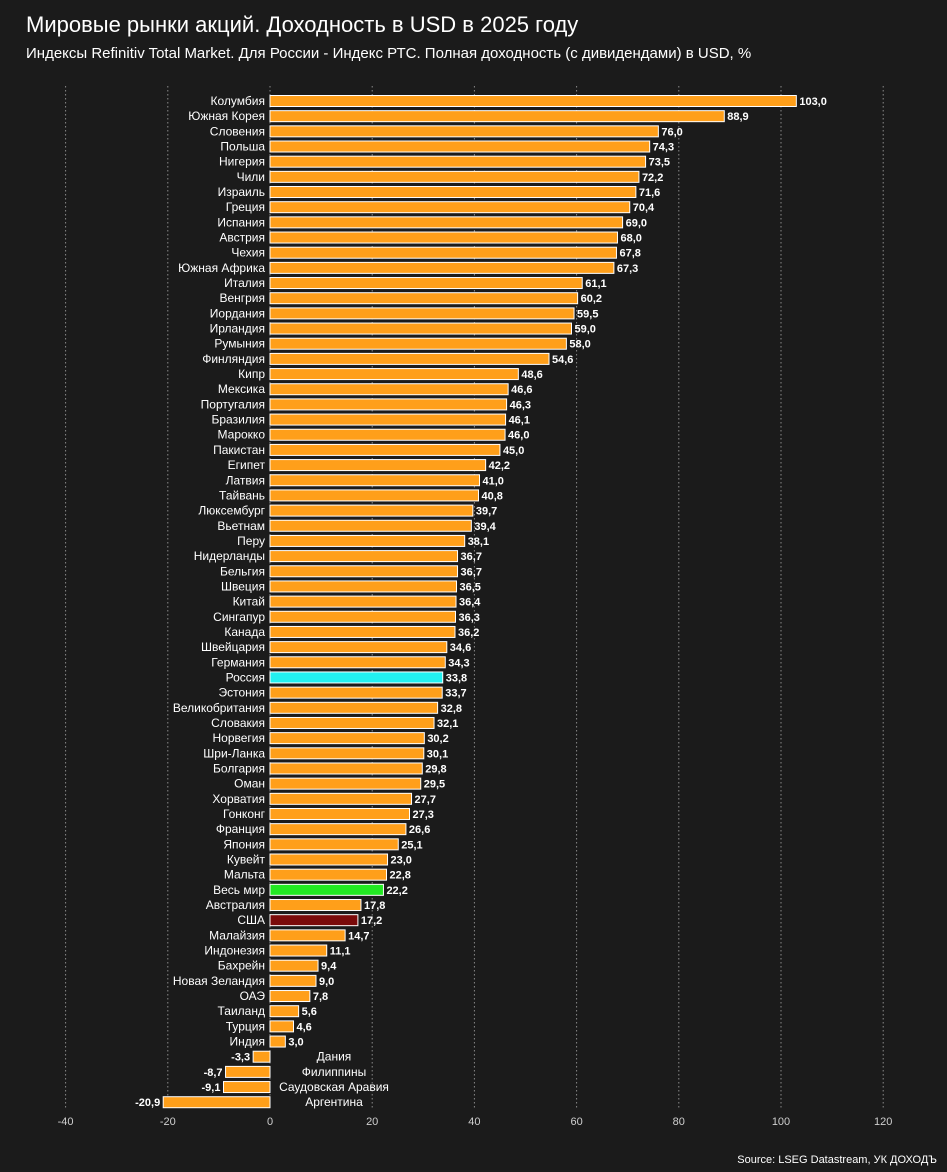  Describe the element at coordinates (235, 905) in the screenshot. I see `category-label-австралия: Австралия` at that location.